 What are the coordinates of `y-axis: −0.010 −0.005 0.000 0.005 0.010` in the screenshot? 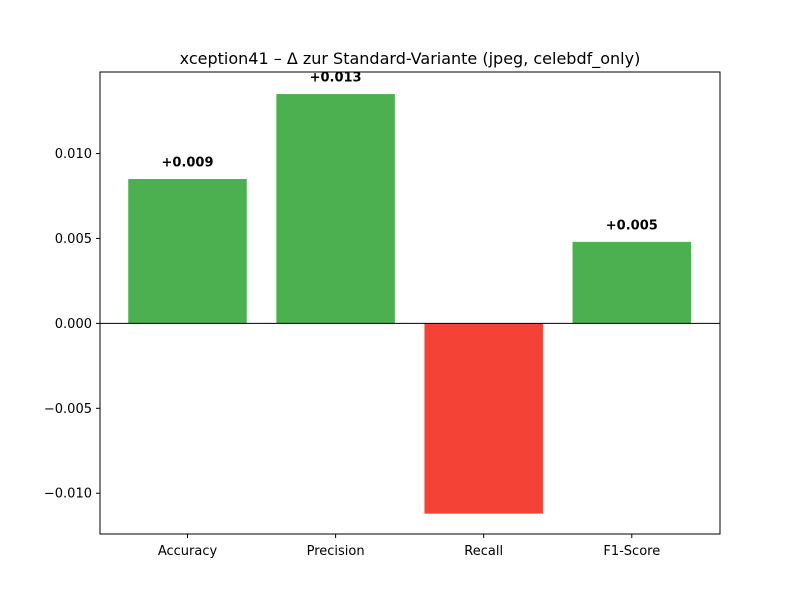 It's located at (72, 324).